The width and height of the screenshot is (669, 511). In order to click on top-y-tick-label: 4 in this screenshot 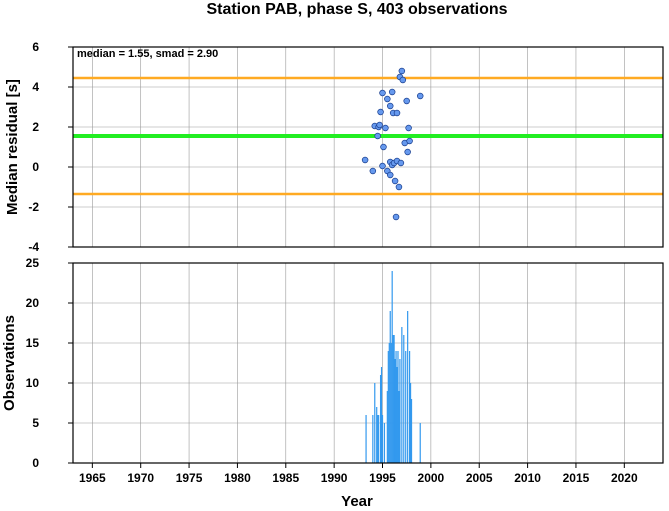, I will do `click(35, 87)`.